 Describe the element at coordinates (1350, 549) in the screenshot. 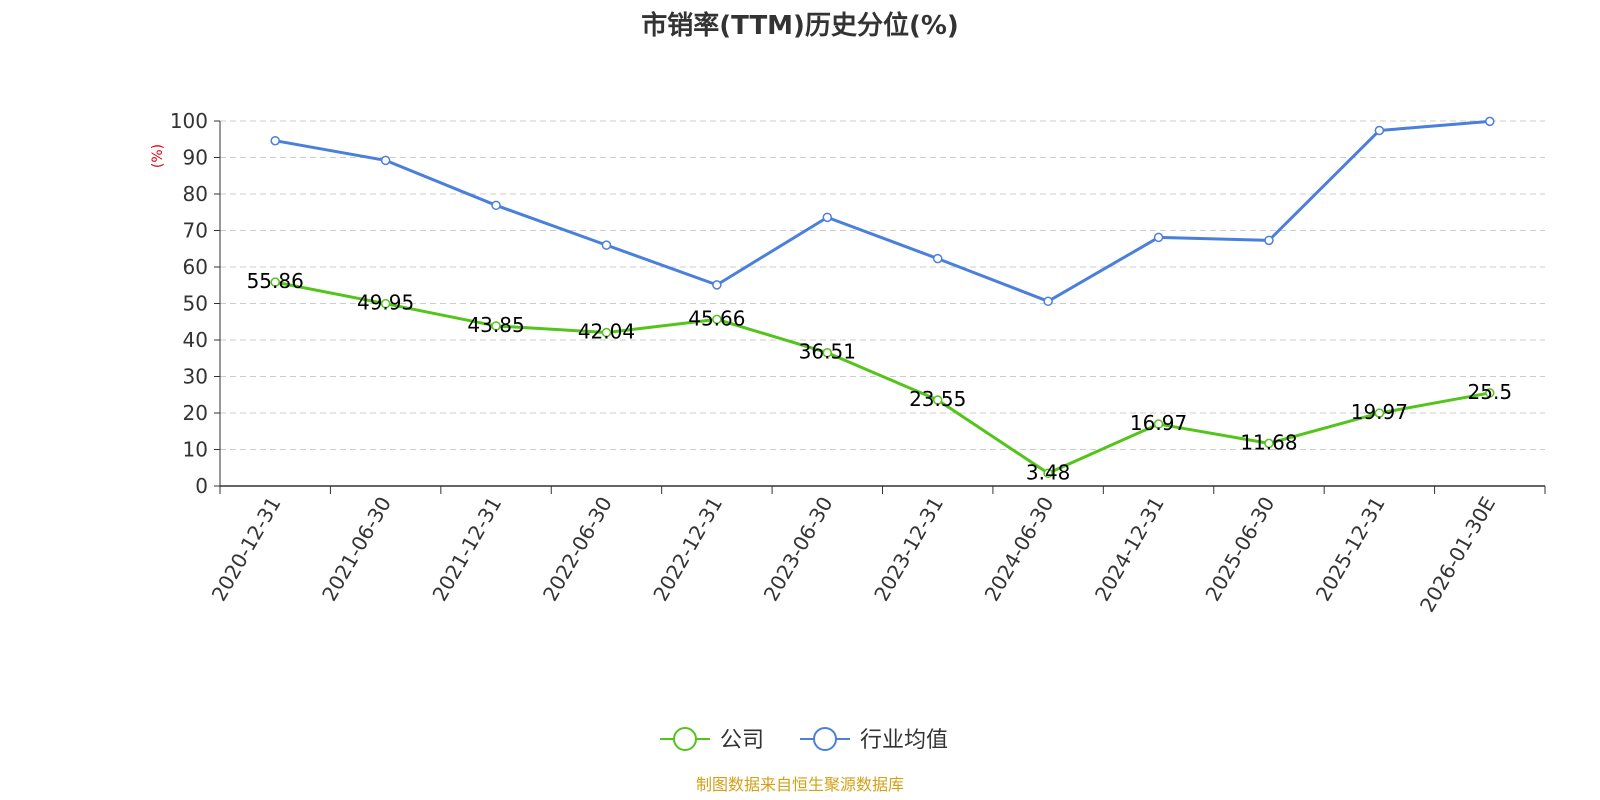

I see `x-tick-label: 2025-12-31` at that location.